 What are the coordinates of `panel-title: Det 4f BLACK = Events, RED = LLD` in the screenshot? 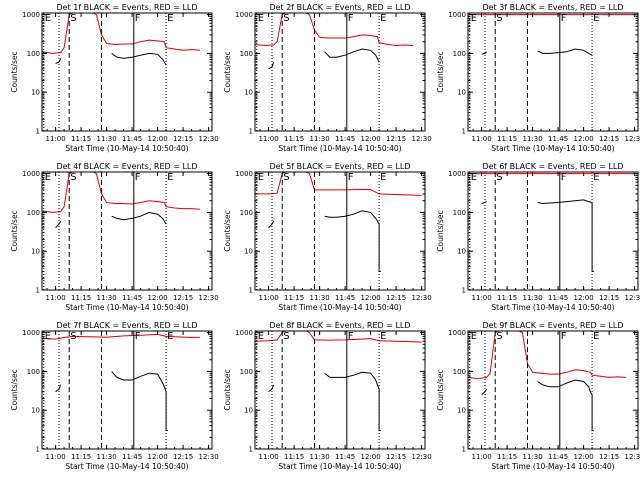 It's located at (126, 166).